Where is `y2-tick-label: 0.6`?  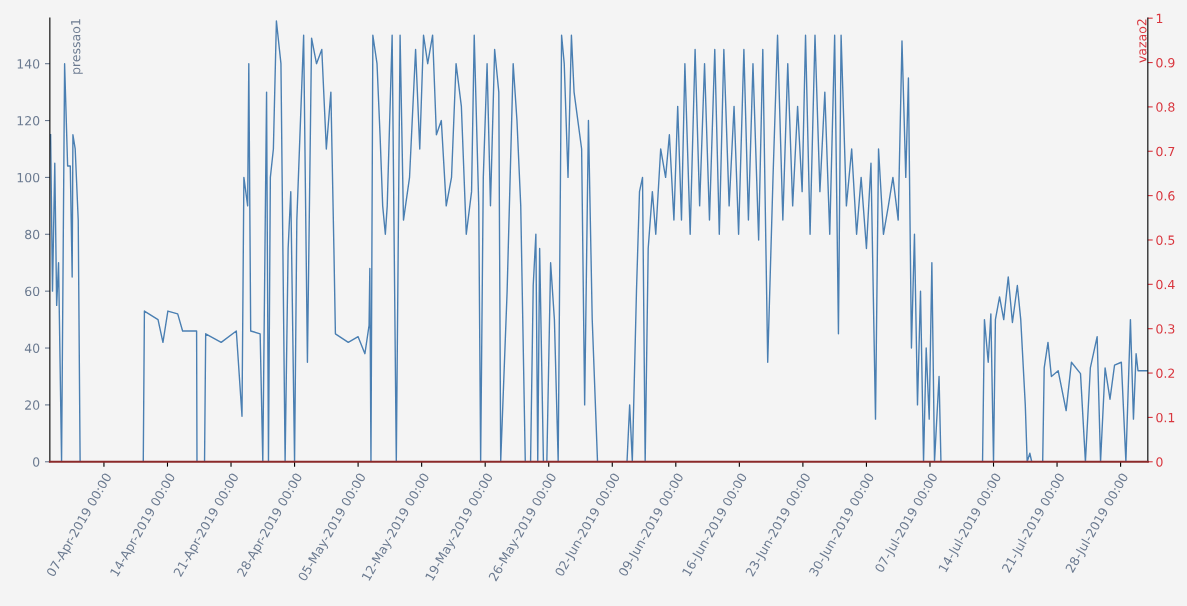
y2-tick-label: 0.6 is located at coordinates (1165, 196).